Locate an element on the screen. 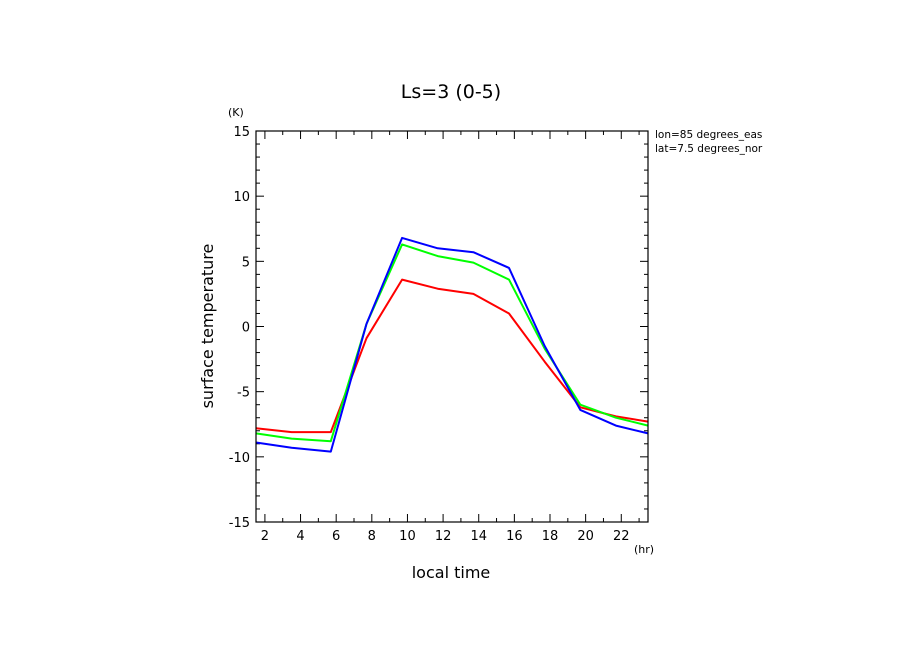 This screenshot has width=904, height=654. longitude-annotation: lon=85 degrees_eas is located at coordinates (708, 135).